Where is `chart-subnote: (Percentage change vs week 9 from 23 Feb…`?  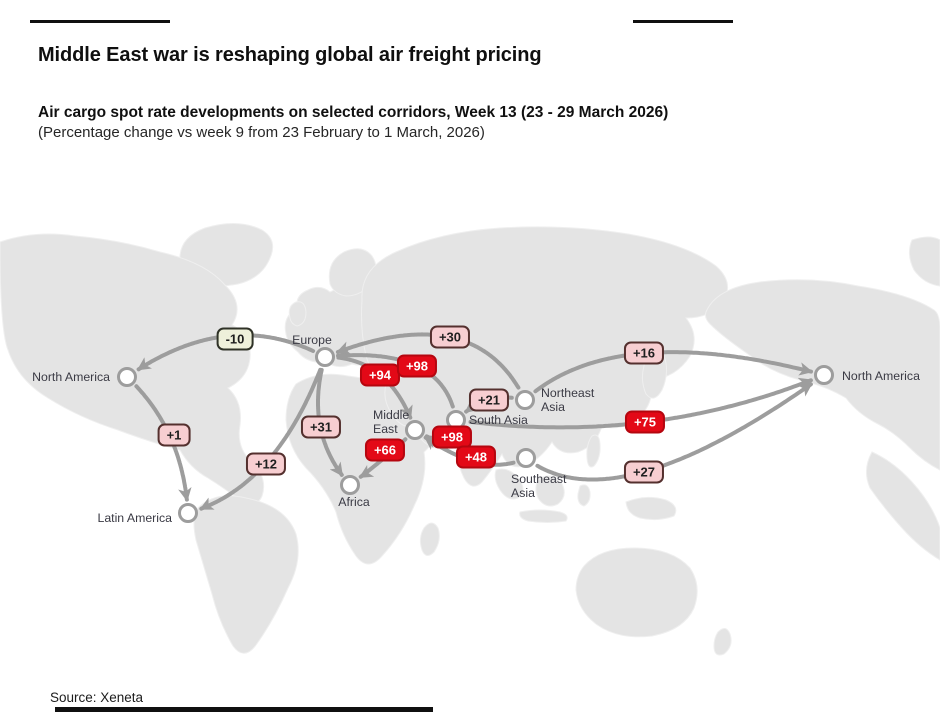
chart-subnote: (Percentage change vs week 9 from 23 Feb… is located at coordinates (261, 132).